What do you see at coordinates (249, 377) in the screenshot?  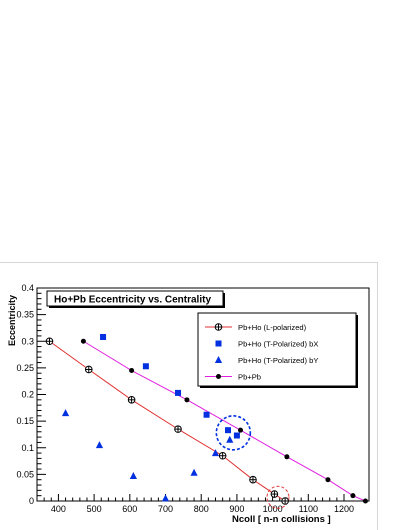 I see `legend-label-3: Pb+Pb` at bounding box center [249, 377].